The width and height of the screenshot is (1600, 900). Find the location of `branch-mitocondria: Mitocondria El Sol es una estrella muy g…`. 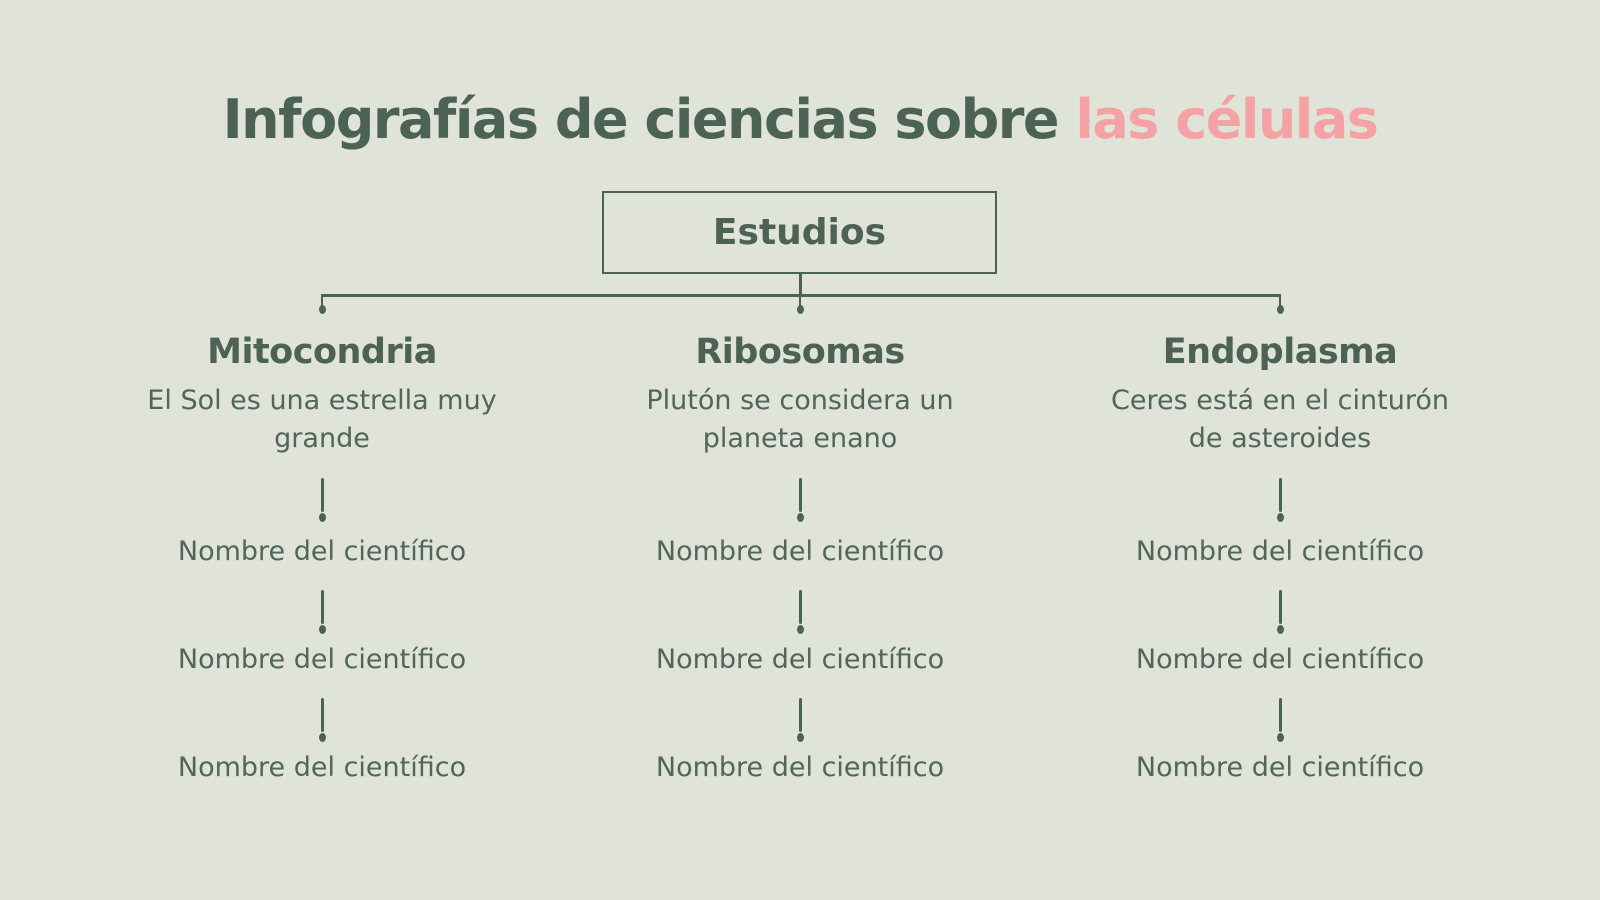

branch-mitocondria: Mitocondria El Sol es una estrella muy g… is located at coordinates (322, 565).